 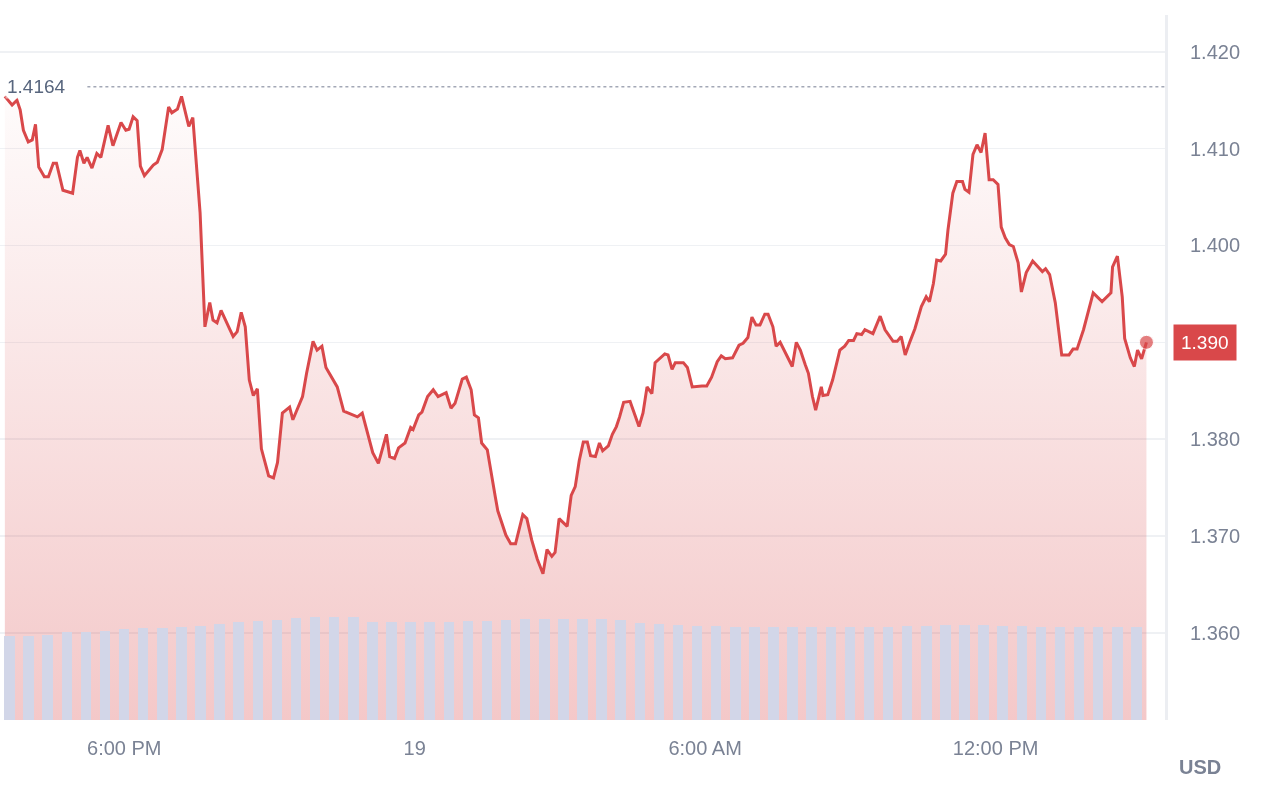 What do you see at coordinates (995, 748) in the screenshot?
I see `x-tick-label: 12:00 PM` at bounding box center [995, 748].